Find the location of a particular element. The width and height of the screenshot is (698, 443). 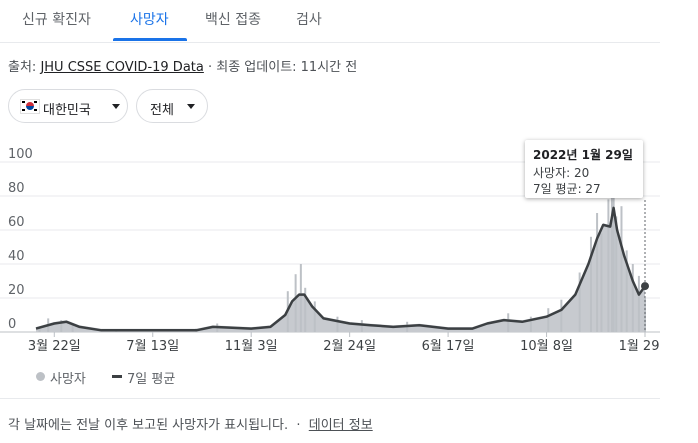

range-dropdown: 전체 is located at coordinates (172, 106).